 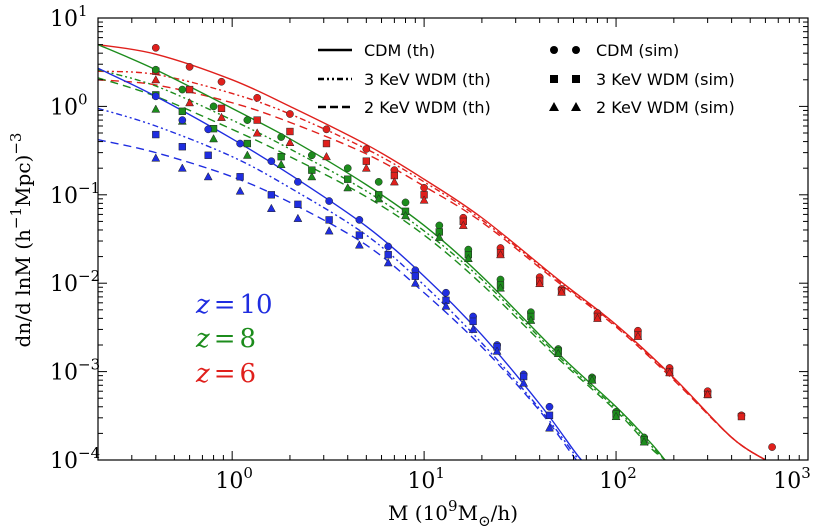 What do you see at coordinates (665, 107) in the screenshot?
I see `legend-label-wdm2-sim: 2 KeV WDM (sim)` at bounding box center [665, 107].